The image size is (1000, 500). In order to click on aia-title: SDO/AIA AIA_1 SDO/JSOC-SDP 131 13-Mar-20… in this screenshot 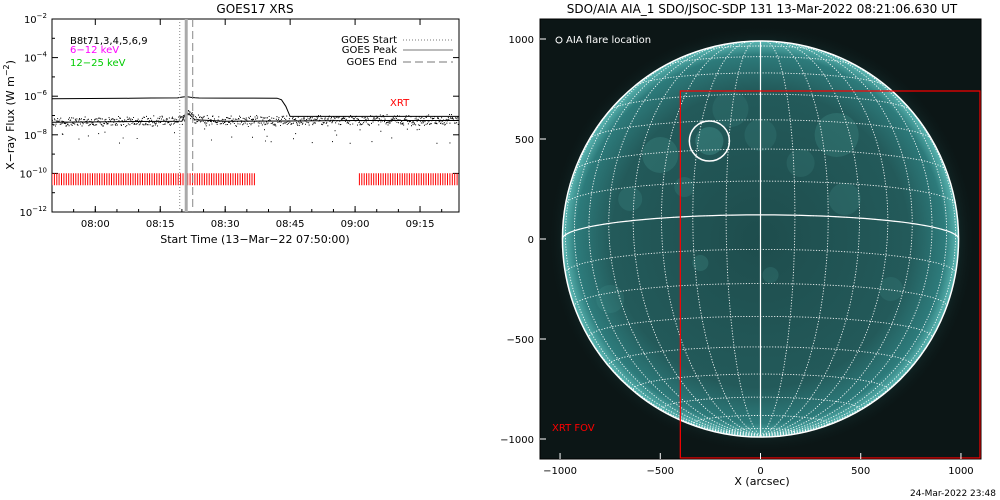, I will do `click(762, 9)`.